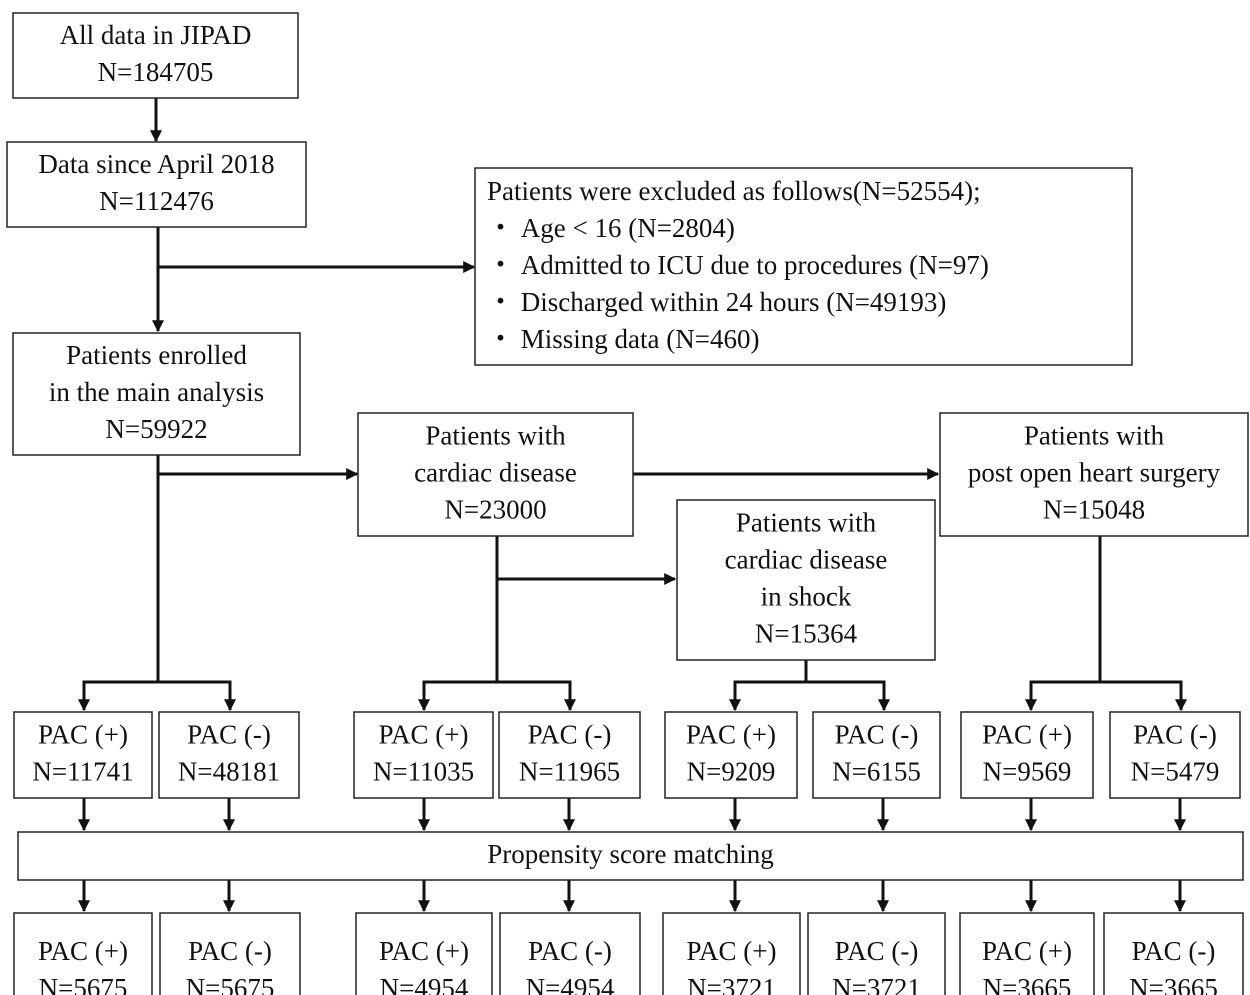 The image size is (1250, 995). Describe the element at coordinates (495, 510) in the screenshot. I see `node-text: N=23000` at that location.